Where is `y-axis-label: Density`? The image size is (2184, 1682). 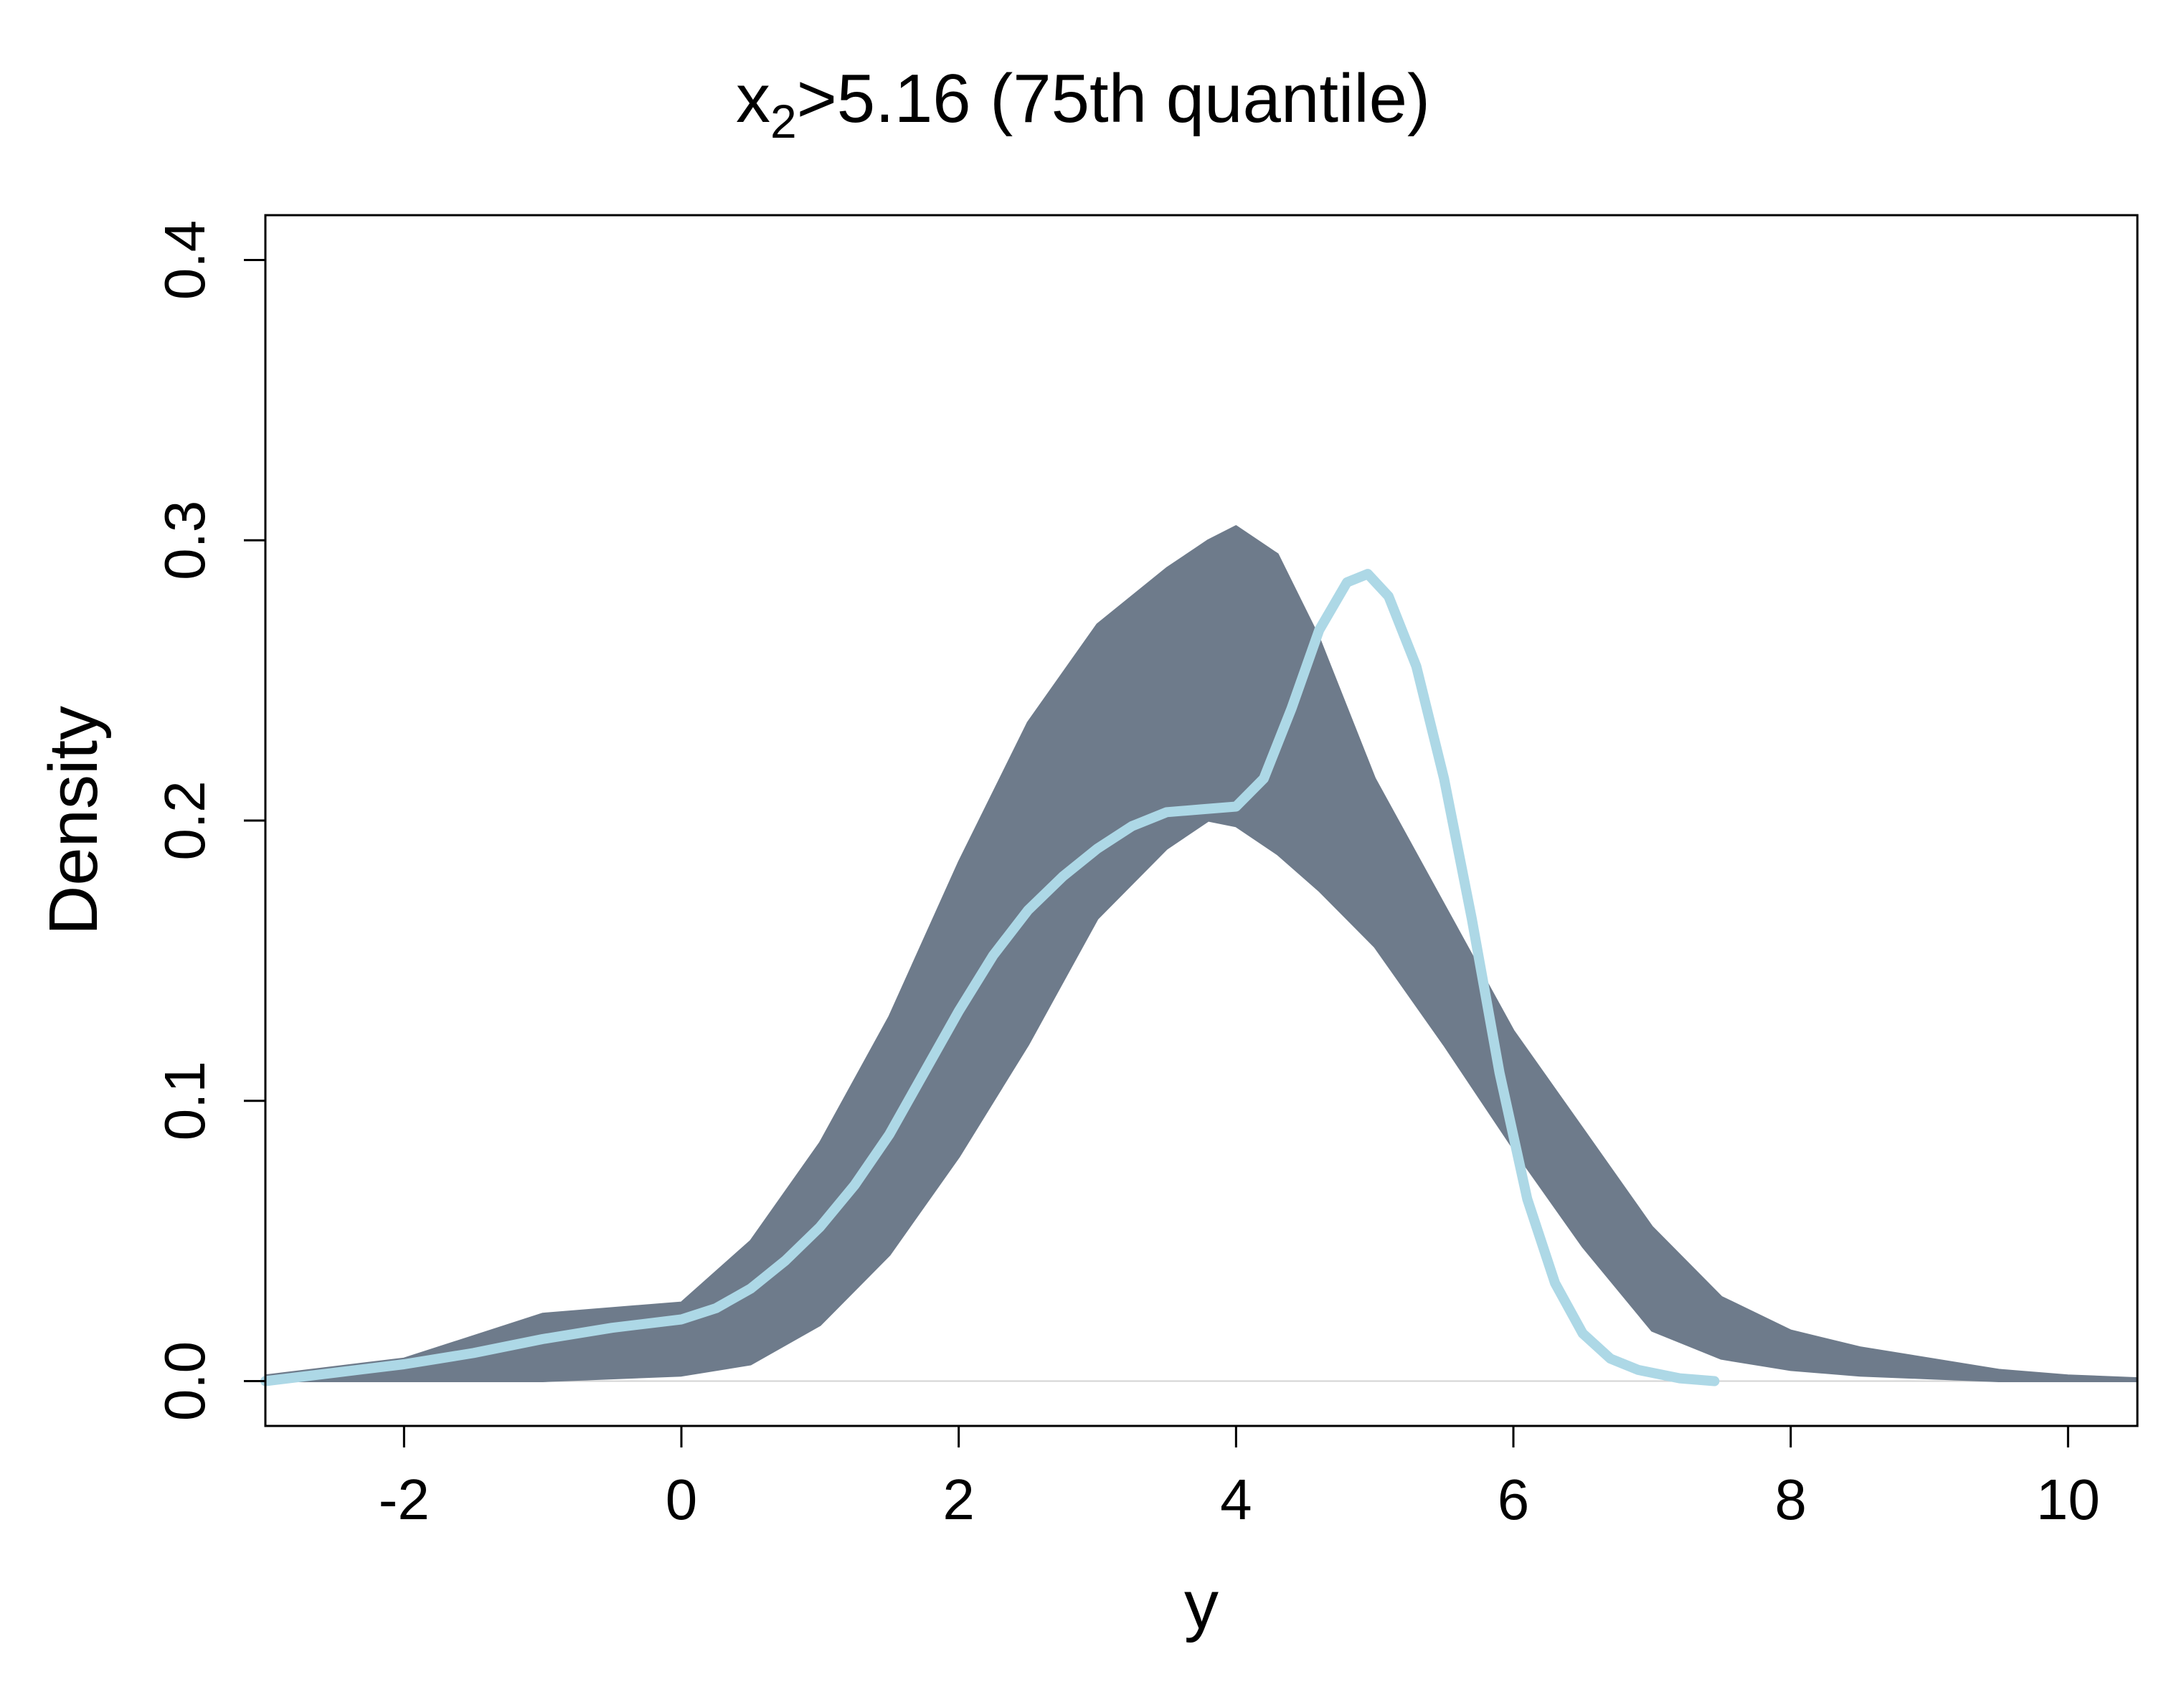
y-axis-label: Density is located at coordinates (73, 820).